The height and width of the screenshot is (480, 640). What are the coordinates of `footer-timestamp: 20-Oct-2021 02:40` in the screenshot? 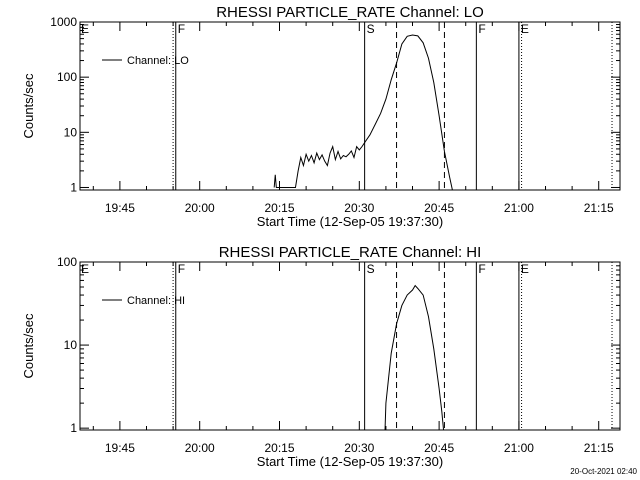 It's located at (603, 471).